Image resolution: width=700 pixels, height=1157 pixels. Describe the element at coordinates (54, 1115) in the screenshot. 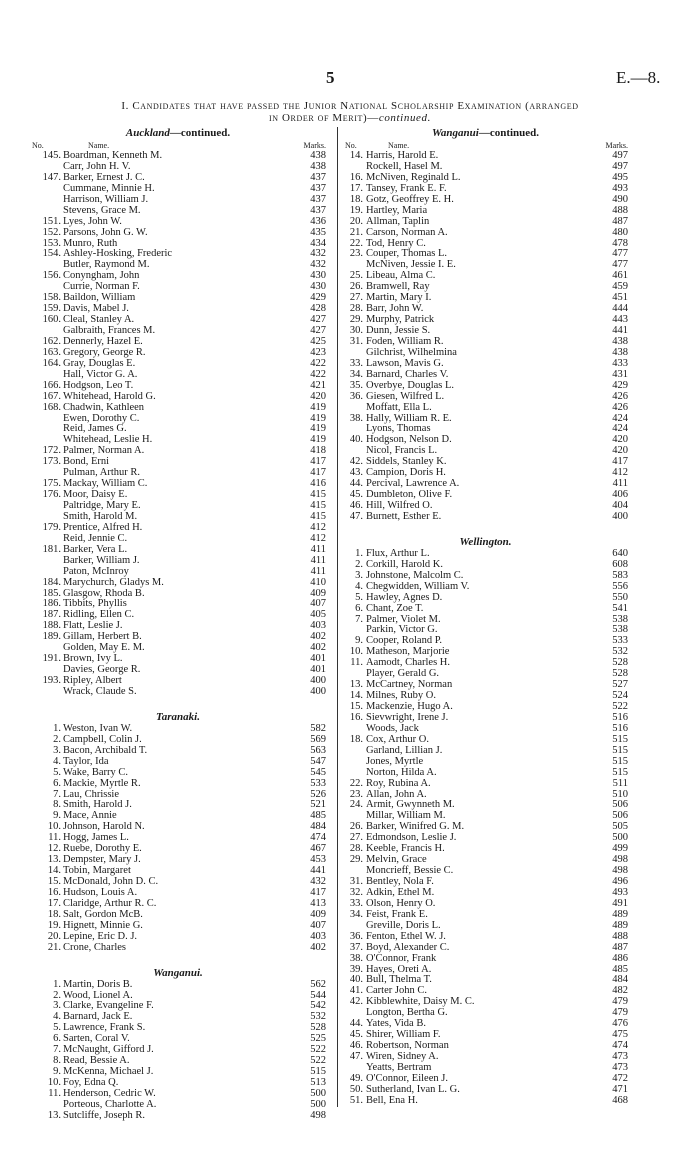

I see `rank-number: 13.` at that location.